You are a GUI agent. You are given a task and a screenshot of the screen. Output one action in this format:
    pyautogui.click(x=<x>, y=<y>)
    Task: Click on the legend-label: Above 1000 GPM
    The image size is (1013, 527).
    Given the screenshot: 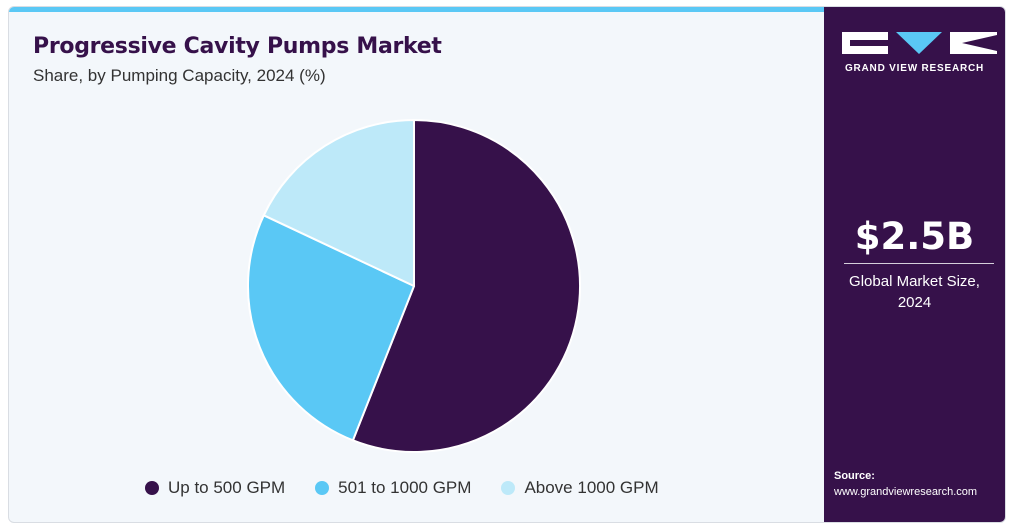 What is the action you would take?
    pyautogui.click(x=591, y=487)
    